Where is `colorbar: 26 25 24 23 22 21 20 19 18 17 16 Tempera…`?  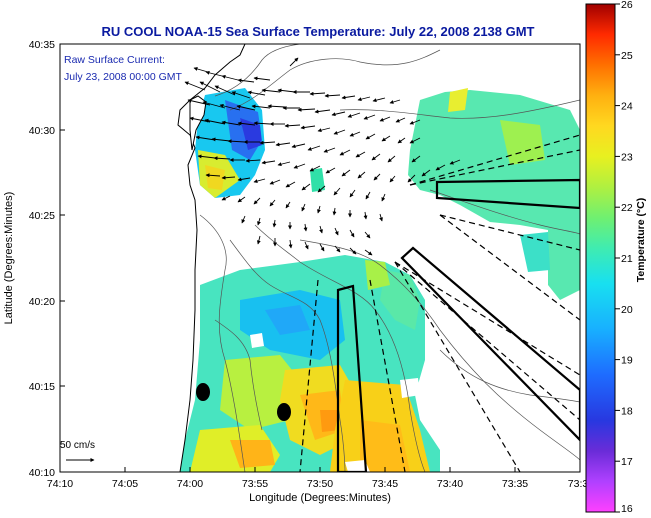 colorbar: 26 25 24 23 22 21 20 19 18 17 16 Tempera… is located at coordinates (616, 257).